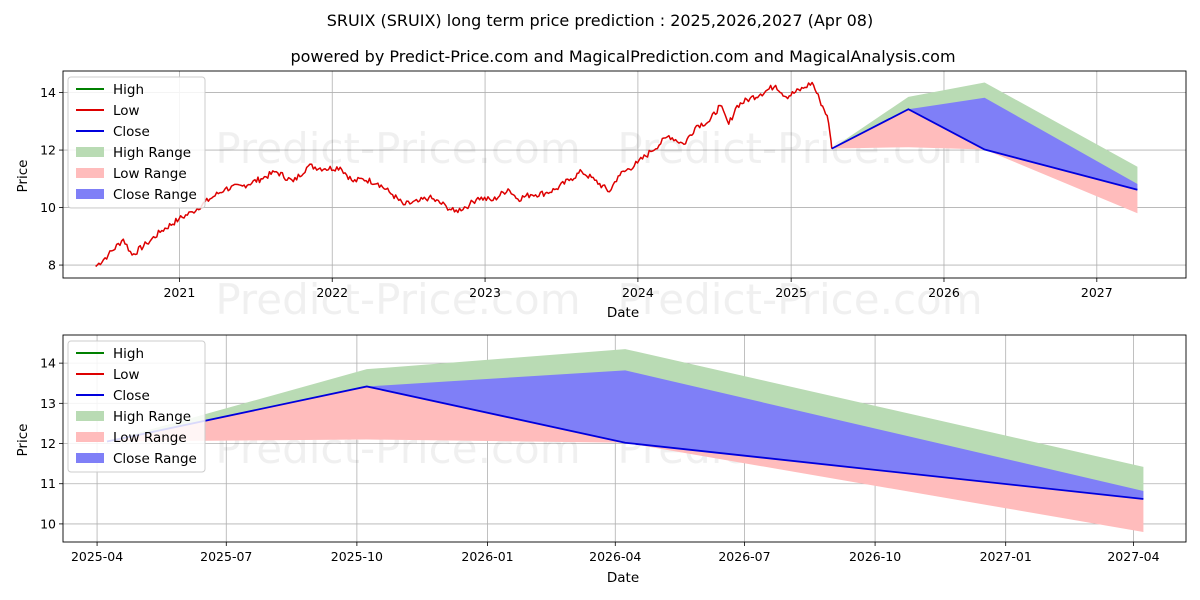  I want to click on x-tick-label: 2022, so click(332, 292).